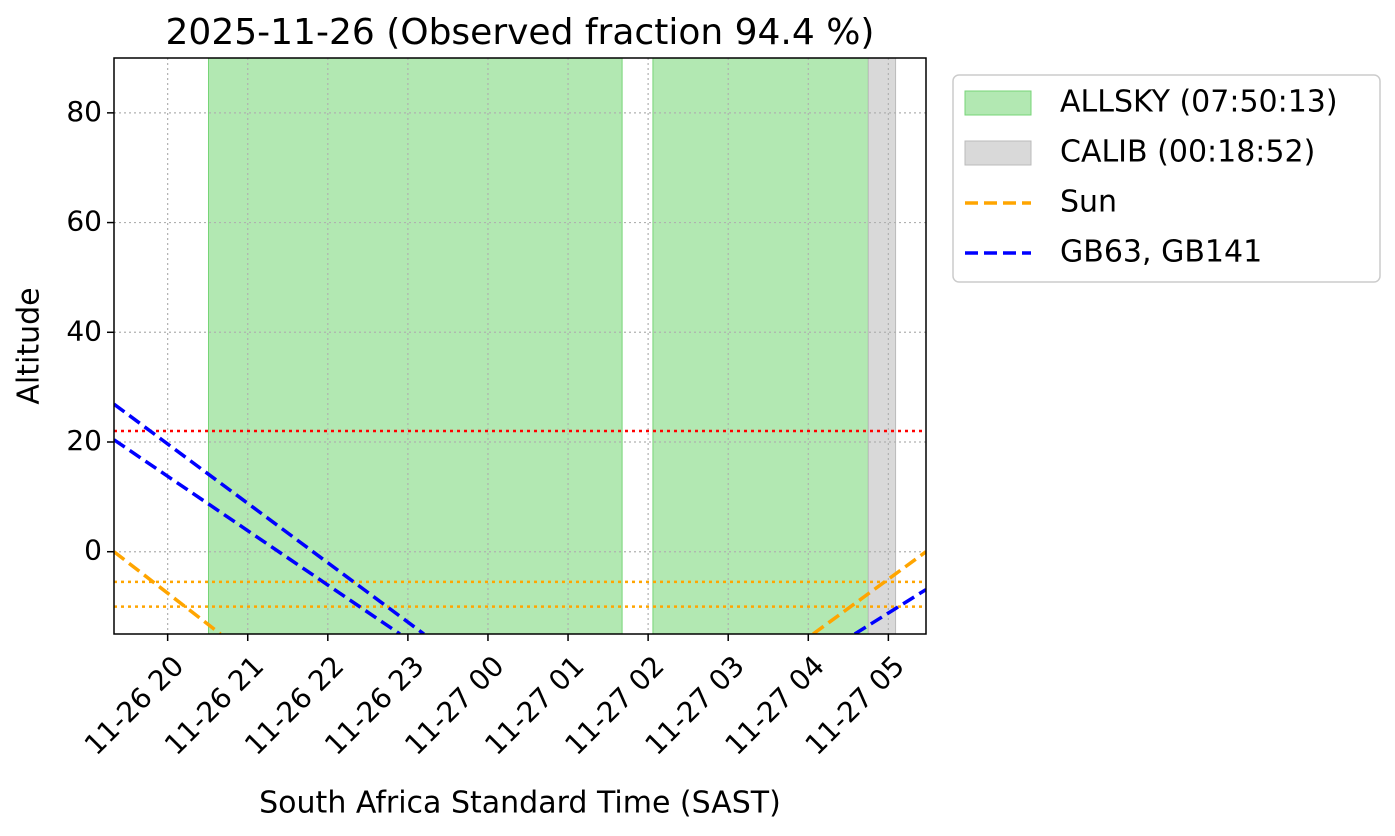 Image resolution: width=1395 pixels, height=836 pixels. Describe the element at coordinates (1166, 178) in the screenshot. I see `legend-box` at that location.